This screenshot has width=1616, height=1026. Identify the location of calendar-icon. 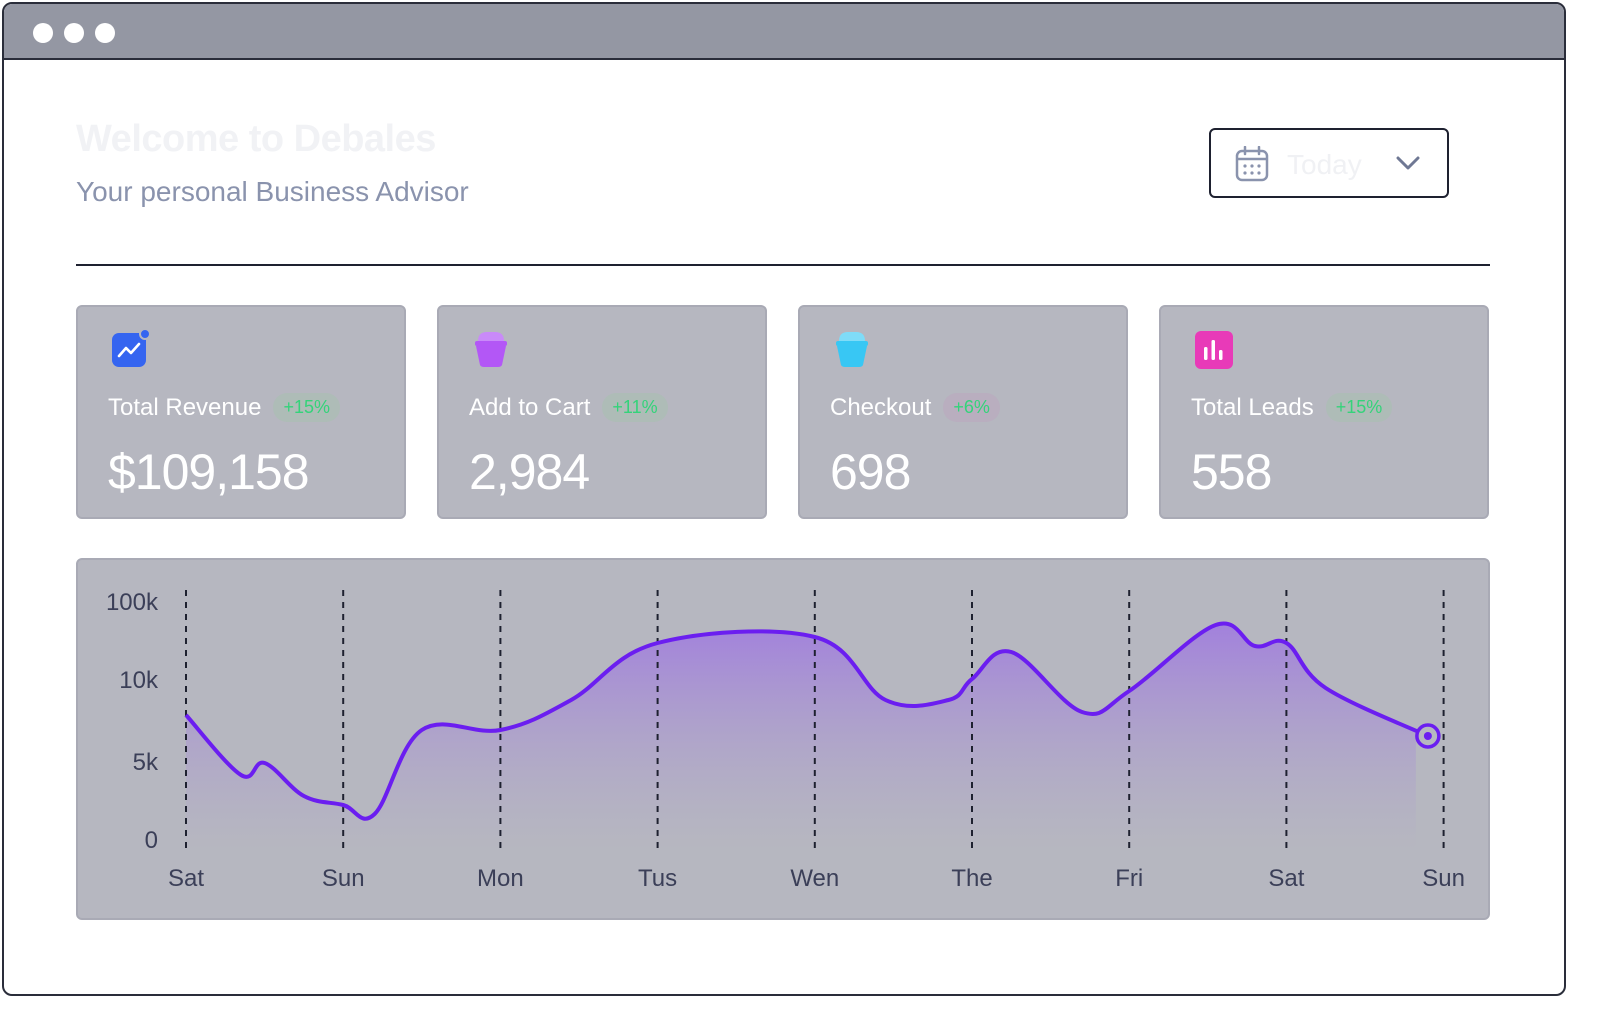
(1252, 164).